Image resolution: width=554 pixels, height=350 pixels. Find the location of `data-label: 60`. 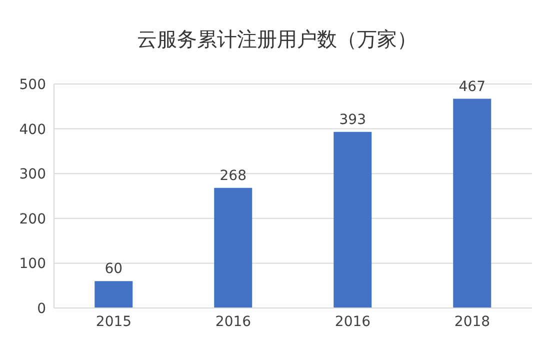

data-label: 60 is located at coordinates (113, 269).